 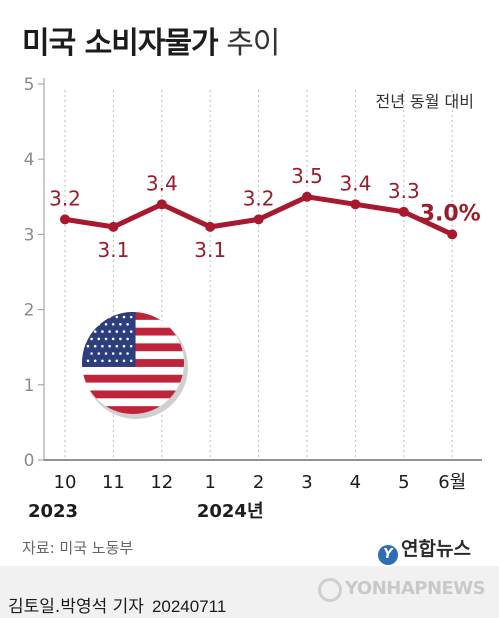 I want to click on credit-line: 김토일.박영석 기자 20240711, so click(x=117, y=604).